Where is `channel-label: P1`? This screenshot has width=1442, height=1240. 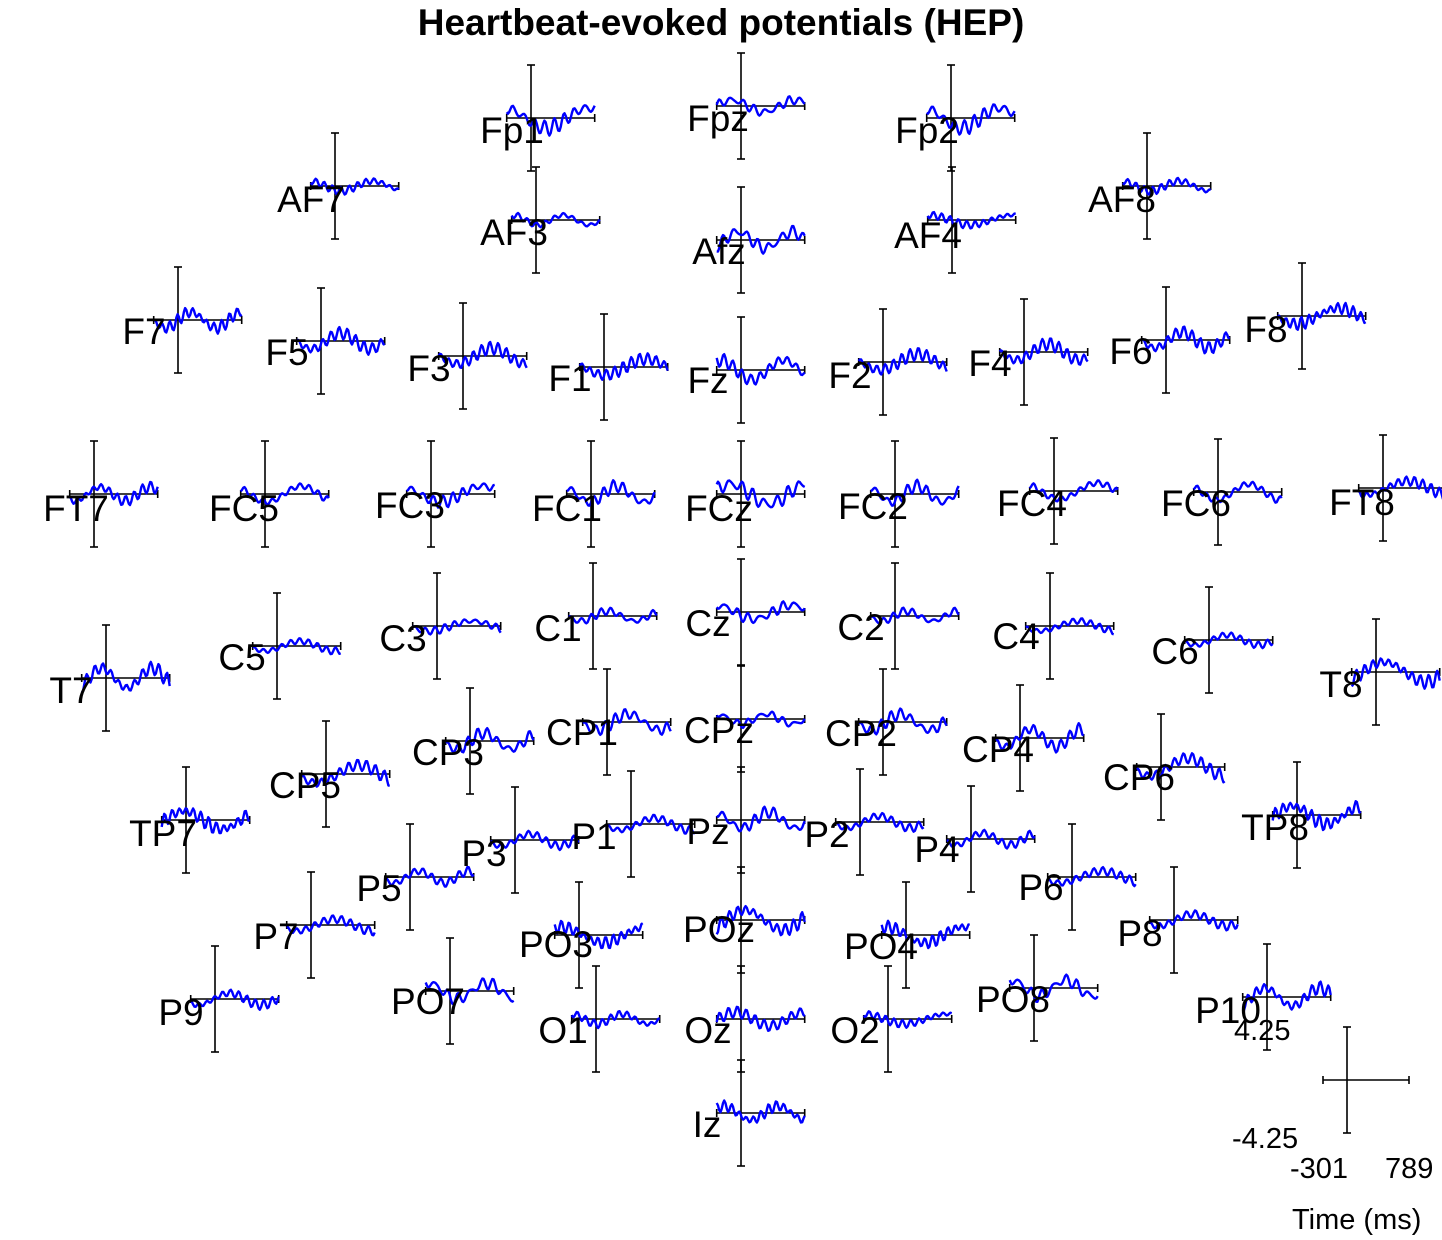 channel-label: P1 is located at coordinates (593, 836).